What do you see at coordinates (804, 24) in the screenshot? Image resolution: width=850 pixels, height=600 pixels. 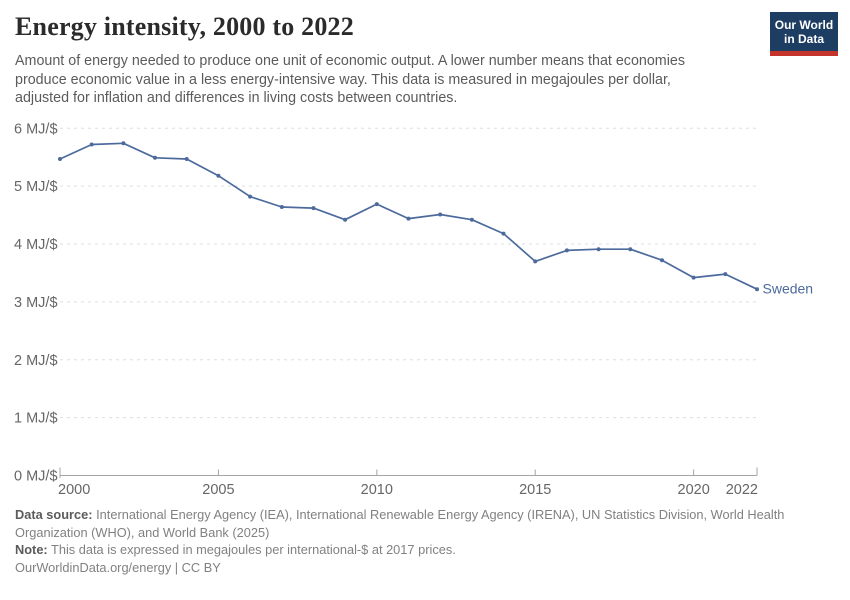 I see `owid-logo-line1: Our World` at bounding box center [804, 24].